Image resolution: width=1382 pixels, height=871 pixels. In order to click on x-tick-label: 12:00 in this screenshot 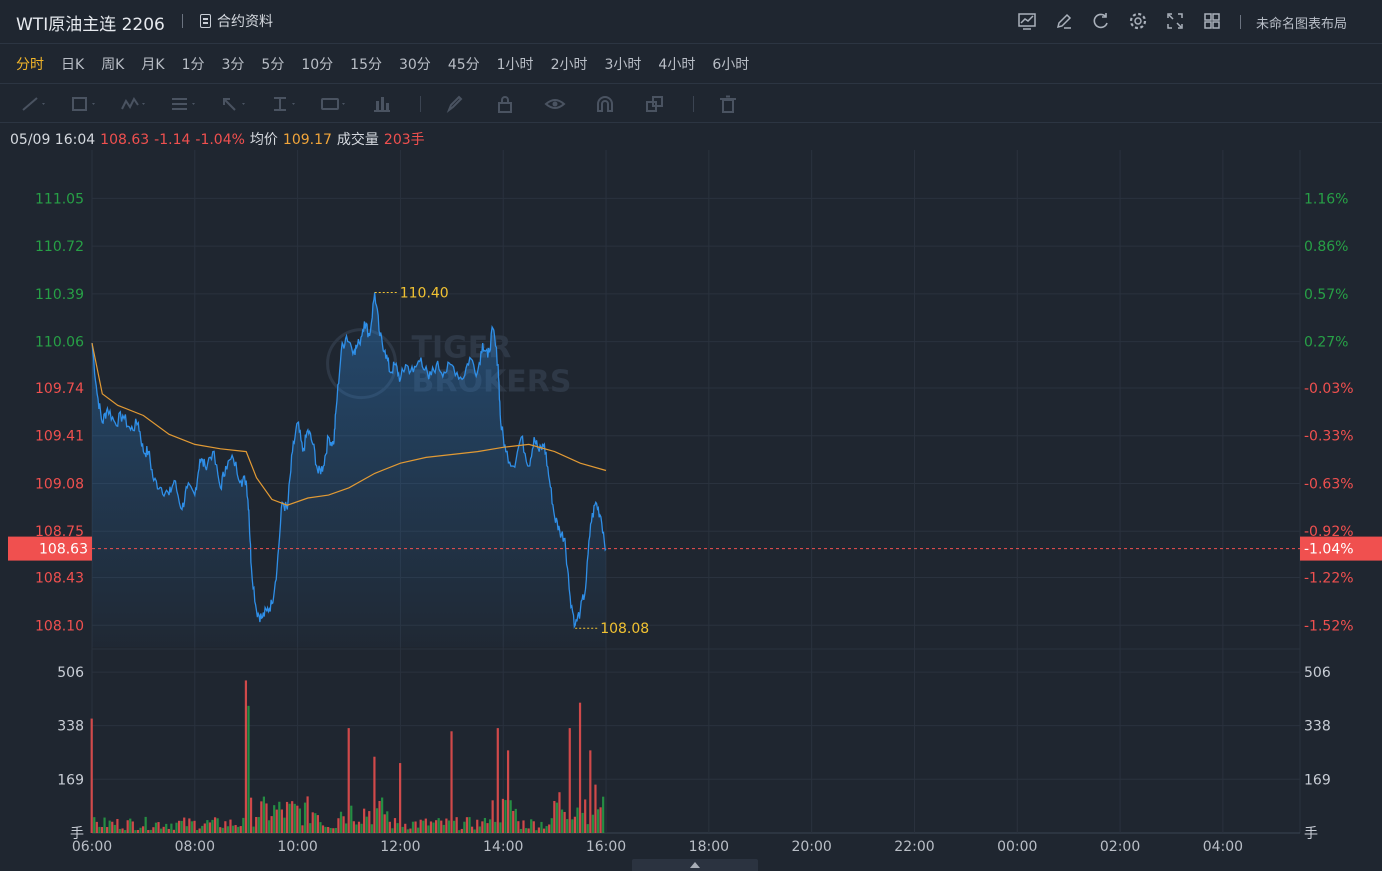, I will do `click(400, 847)`.